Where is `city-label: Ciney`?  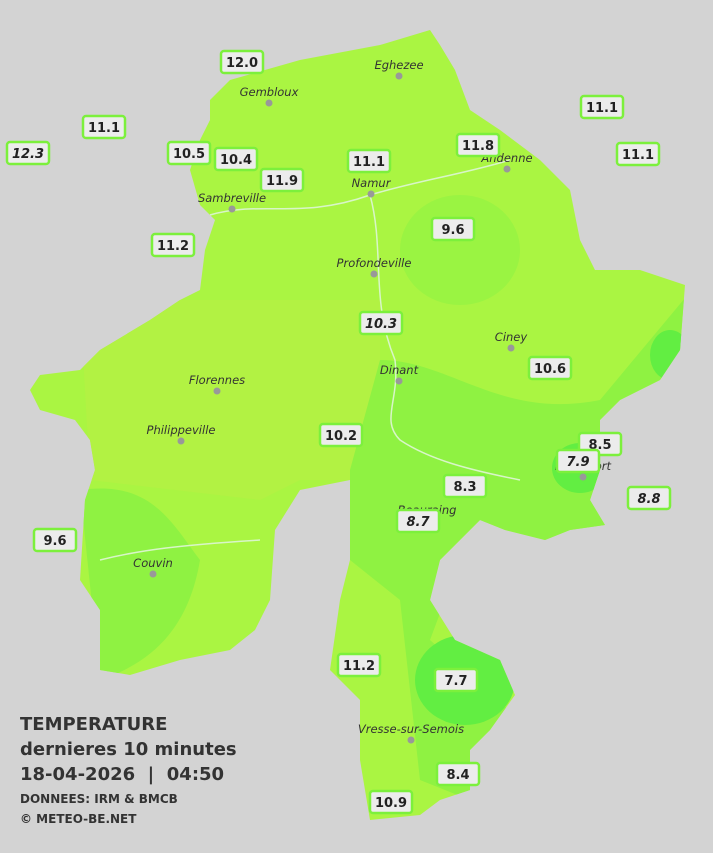 city-label: Ciney is located at coordinates (511, 337).